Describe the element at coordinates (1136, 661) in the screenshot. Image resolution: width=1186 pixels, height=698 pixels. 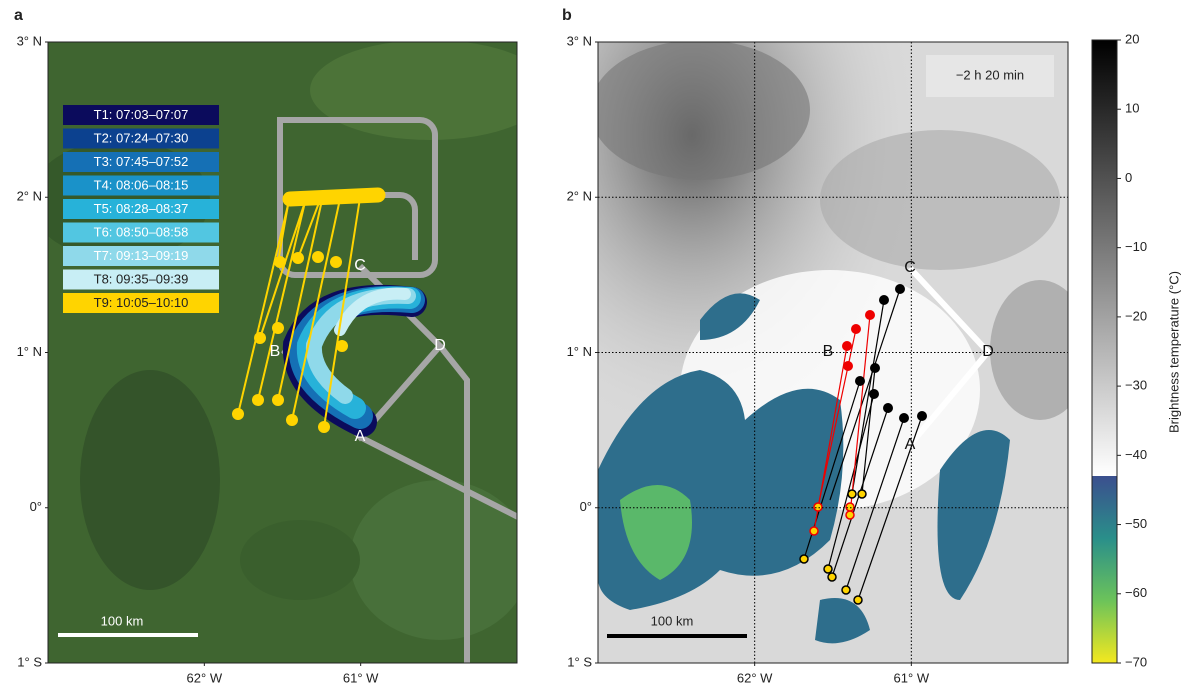
I see `colorbar-tick-label: −70` at that location.